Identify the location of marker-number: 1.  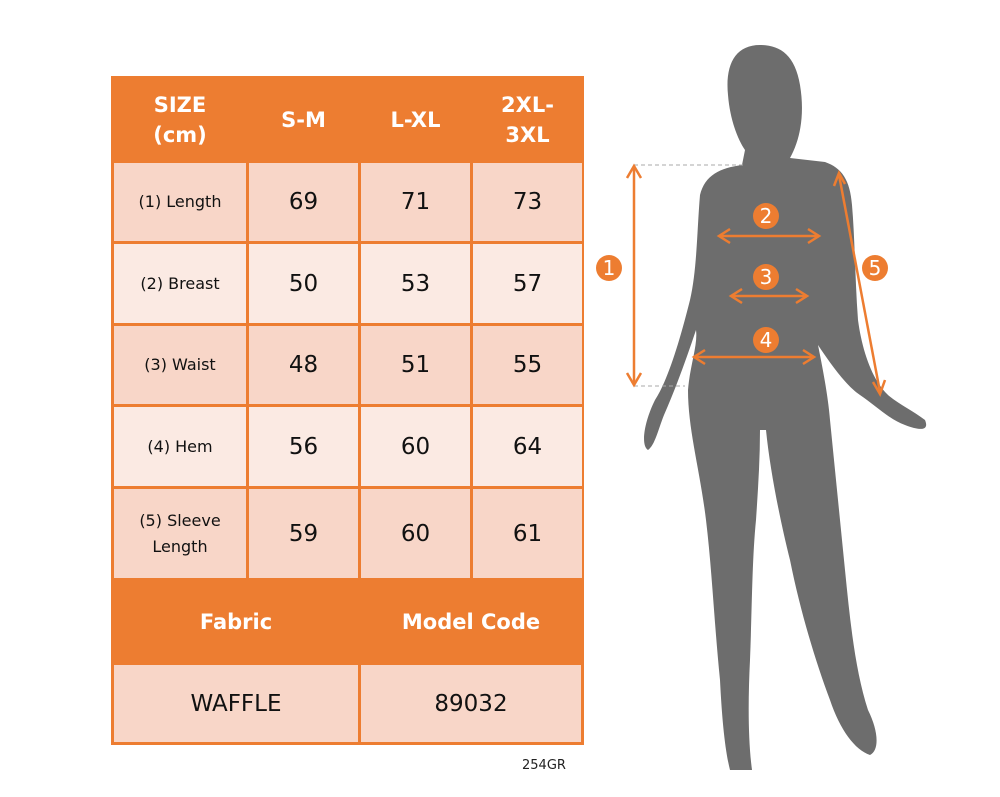
(609, 268).